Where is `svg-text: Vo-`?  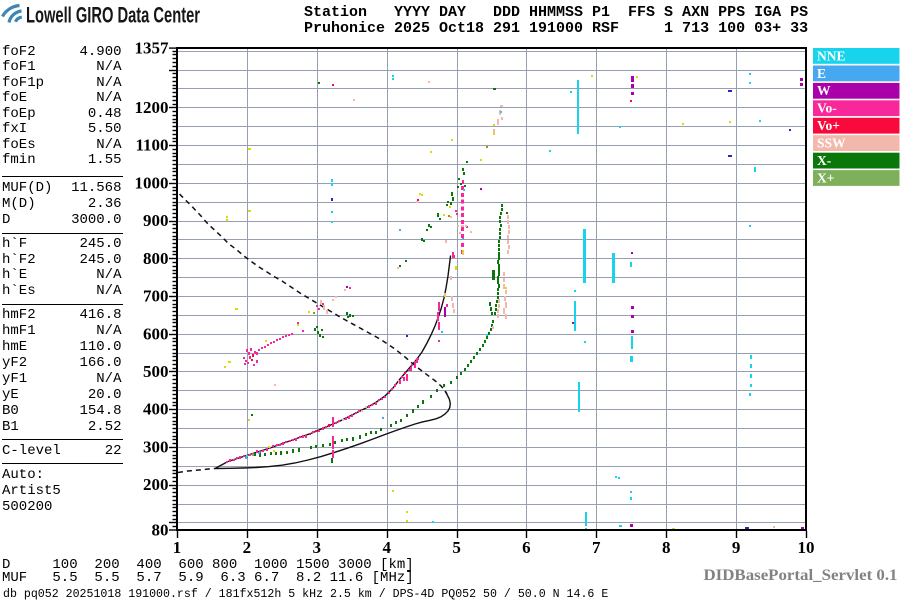
svg-text: Vo- is located at coordinates (827, 108).